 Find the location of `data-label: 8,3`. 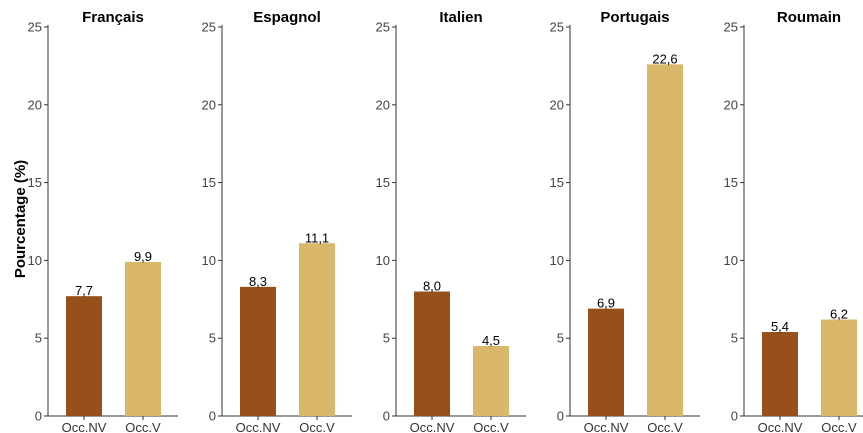

data-label: 8,3 is located at coordinates (258, 281).